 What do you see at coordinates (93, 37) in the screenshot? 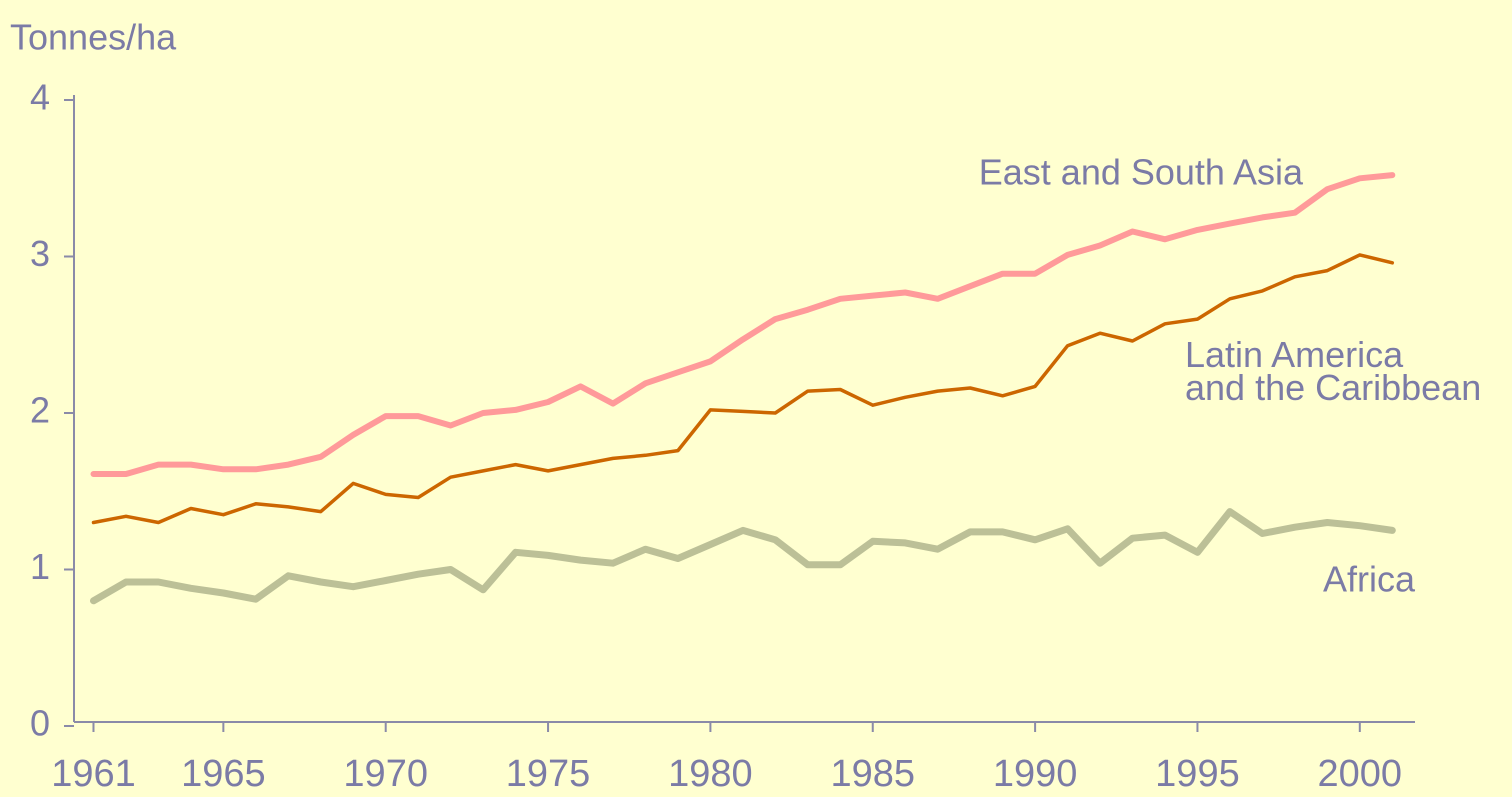
I see `y-axis-label: Tonnes/ha` at bounding box center [93, 37].